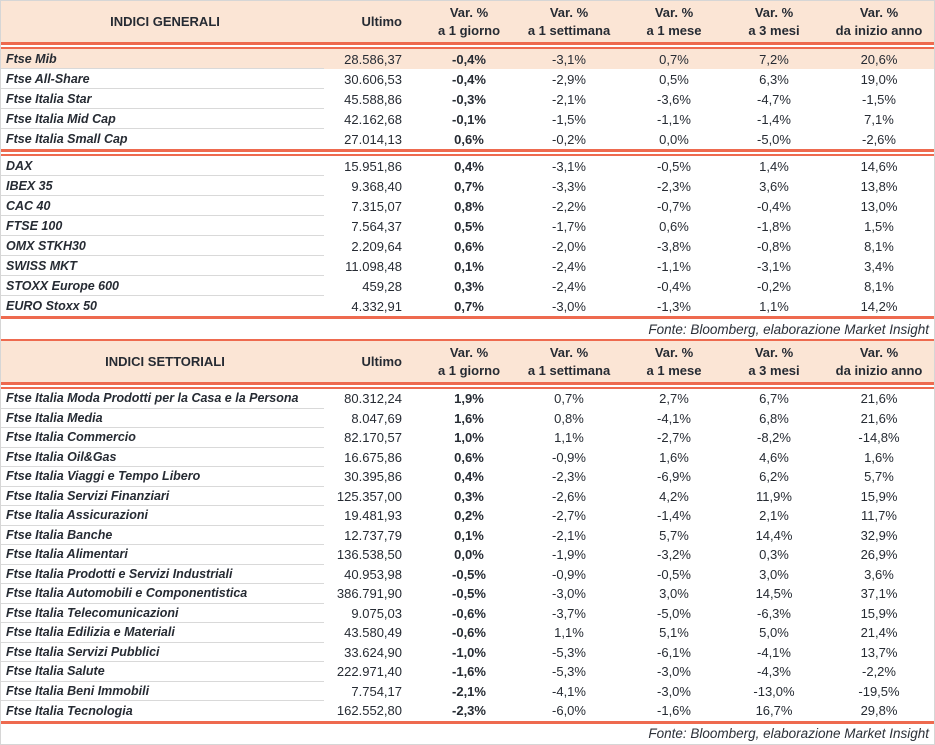  I want to click on var-1-mese-value: -3,6%, so click(674, 99).